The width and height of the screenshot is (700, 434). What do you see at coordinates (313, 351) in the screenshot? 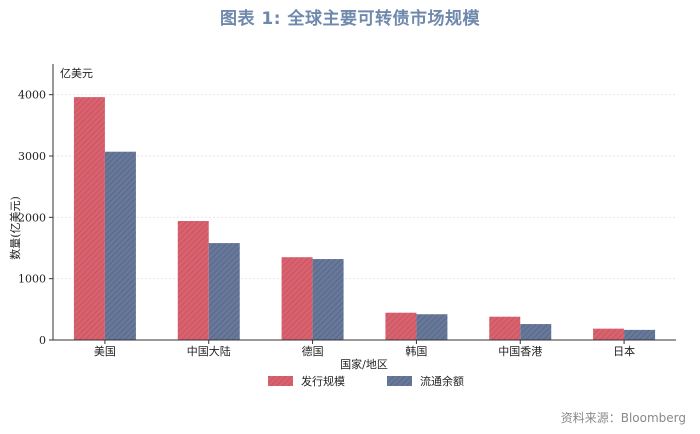
I see `x-tick-label: 德国` at bounding box center [313, 351].